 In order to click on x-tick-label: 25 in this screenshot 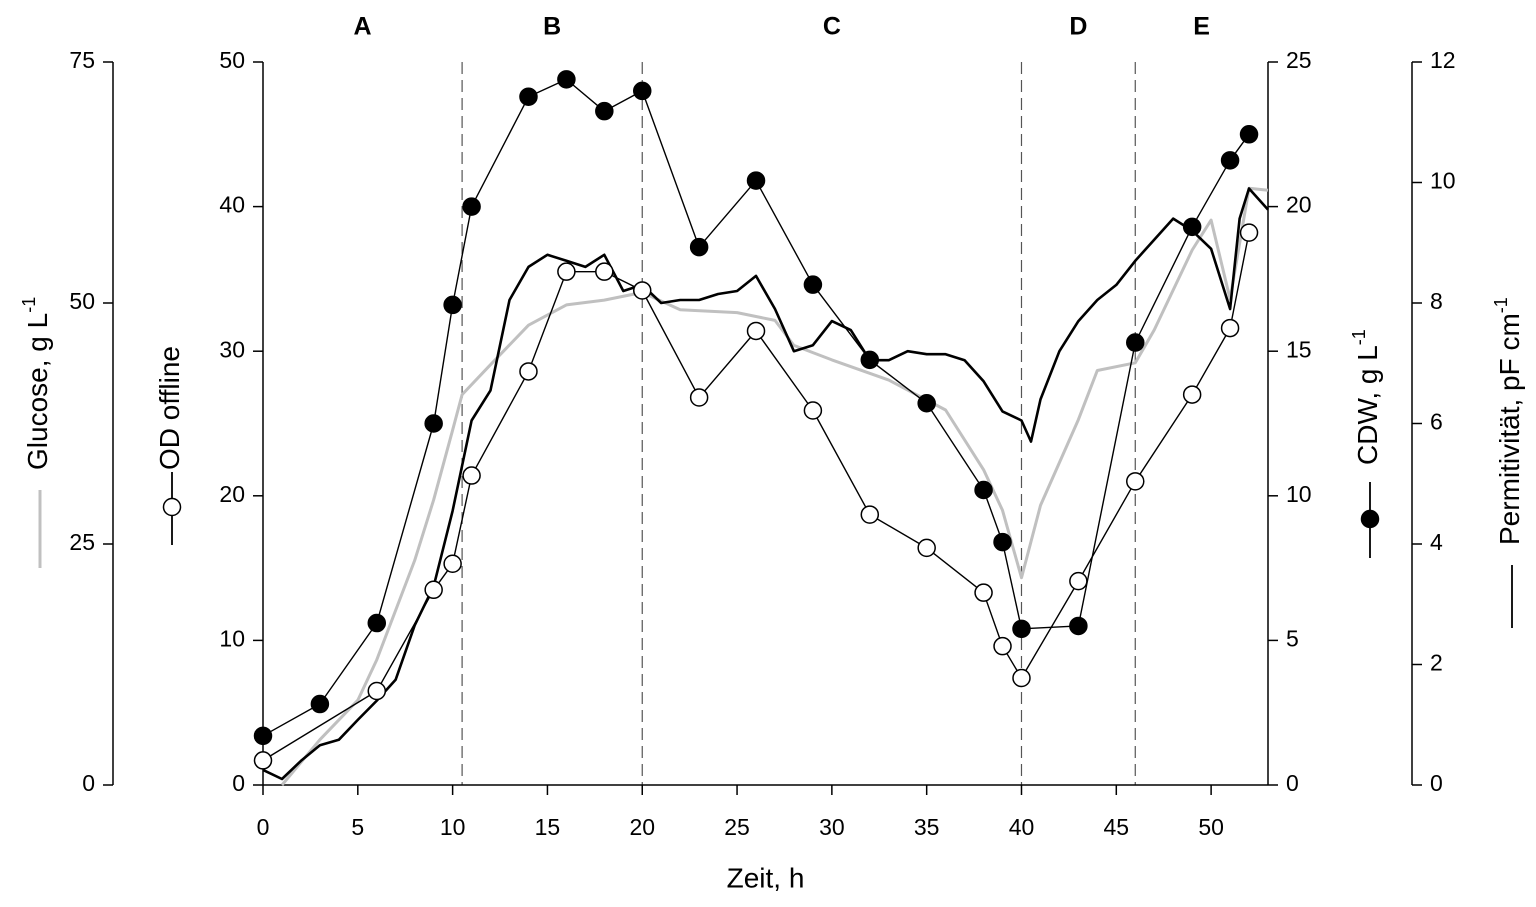, I will do `click(737, 827)`.